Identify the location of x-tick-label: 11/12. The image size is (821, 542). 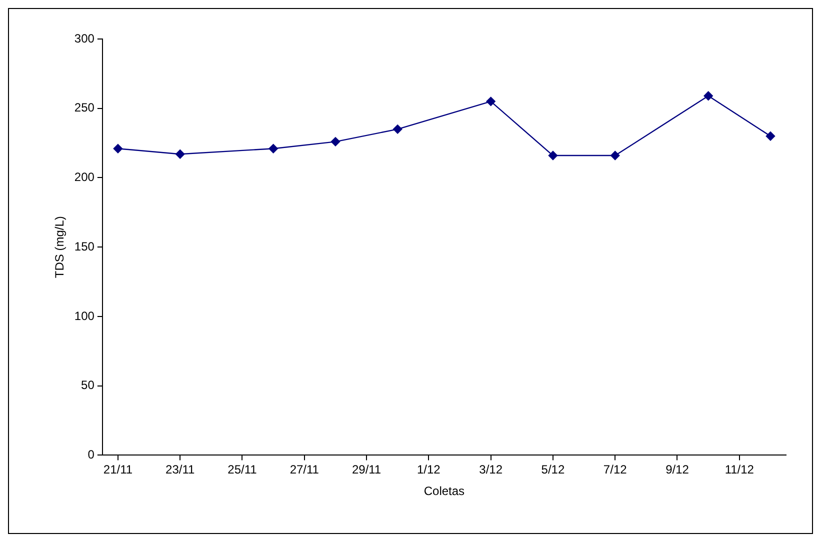
(739, 469).